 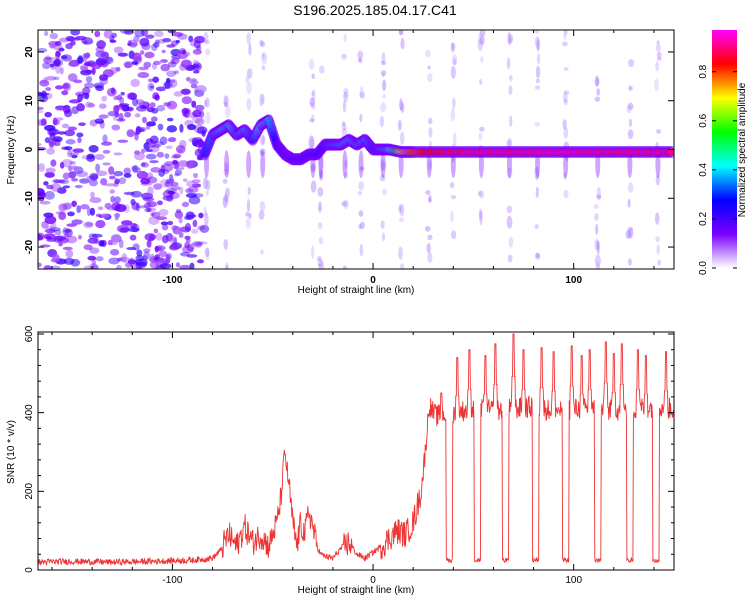 I want to click on spectrogram-y-axis-label: Frequency (Hz), so click(x=11, y=150).